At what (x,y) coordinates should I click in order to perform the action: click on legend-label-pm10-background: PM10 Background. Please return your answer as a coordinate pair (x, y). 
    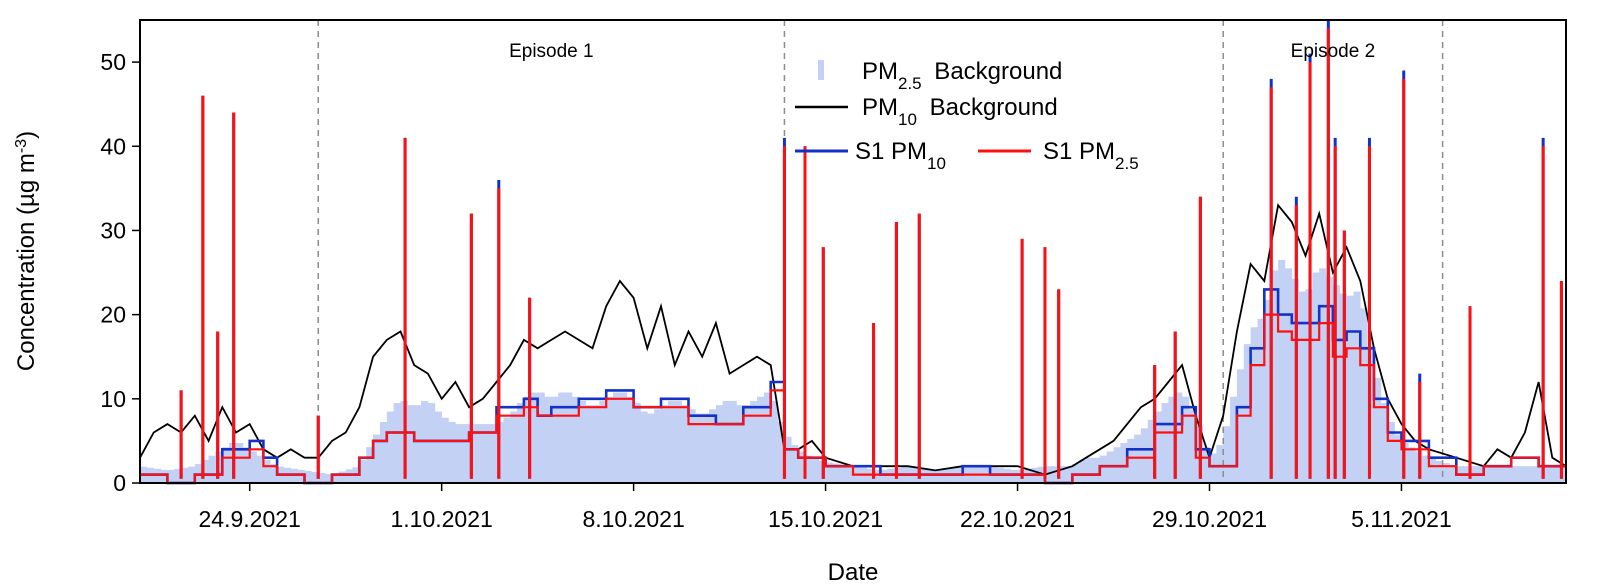
    Looking at the image, I should click on (960, 111).